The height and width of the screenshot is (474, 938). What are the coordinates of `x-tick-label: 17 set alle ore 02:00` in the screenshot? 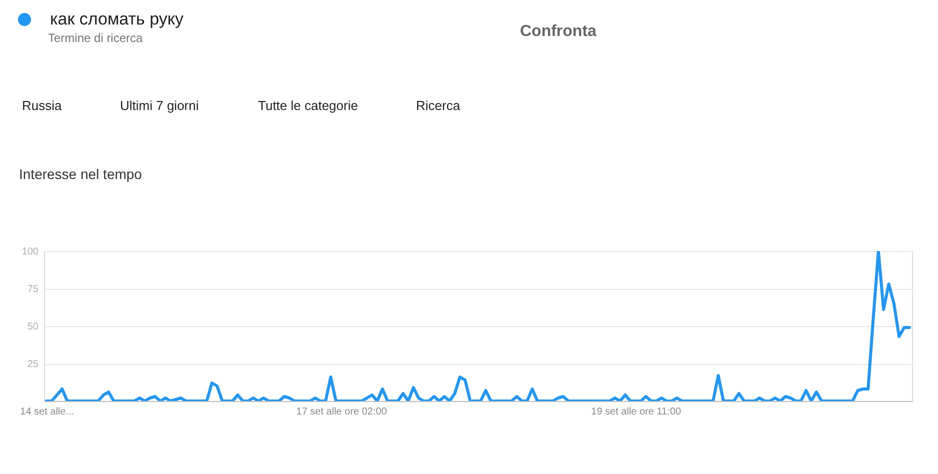 It's located at (342, 412).